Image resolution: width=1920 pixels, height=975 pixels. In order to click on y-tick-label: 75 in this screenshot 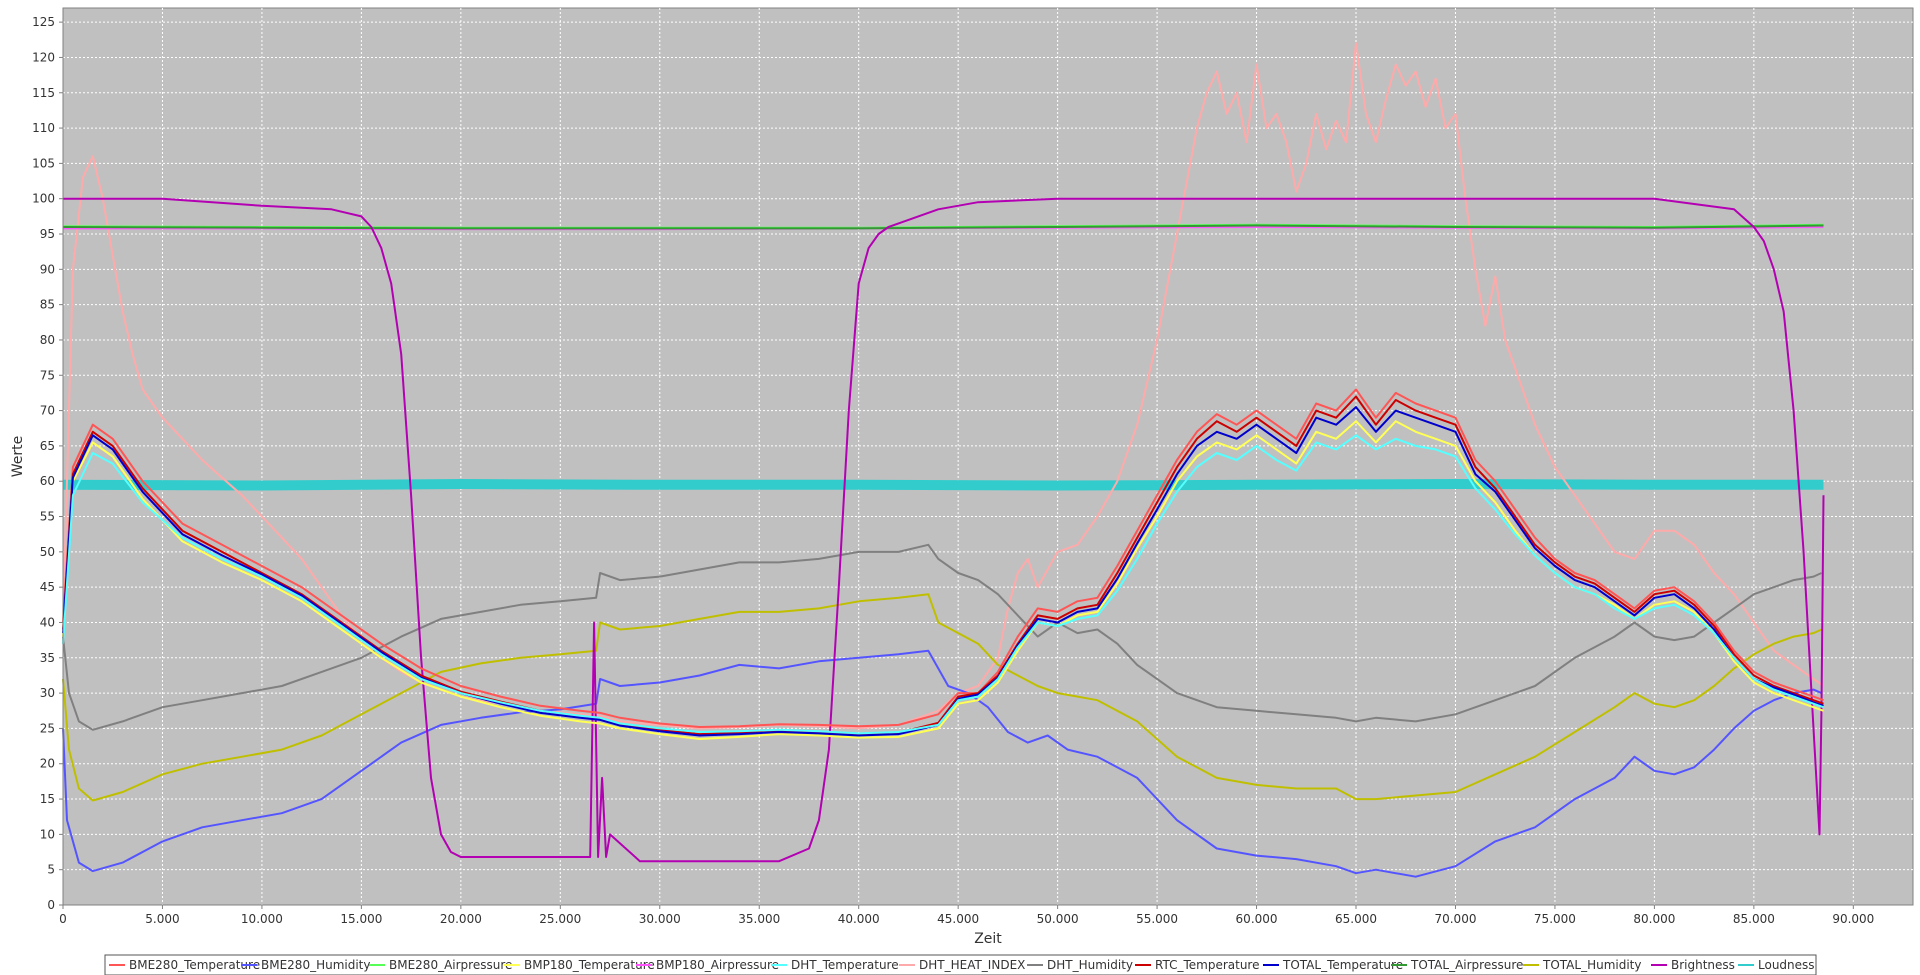, I will do `click(47, 375)`.